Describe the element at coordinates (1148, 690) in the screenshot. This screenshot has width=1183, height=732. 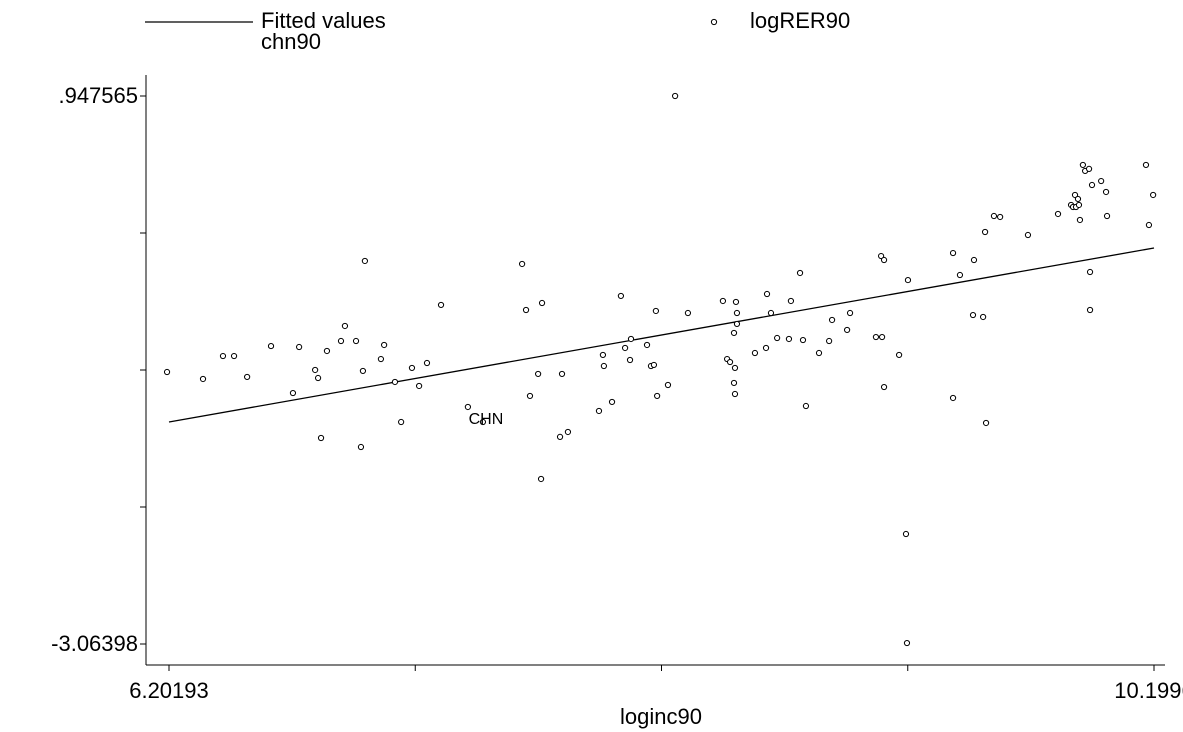
I see `x-tick-label: 10.1996` at that location.